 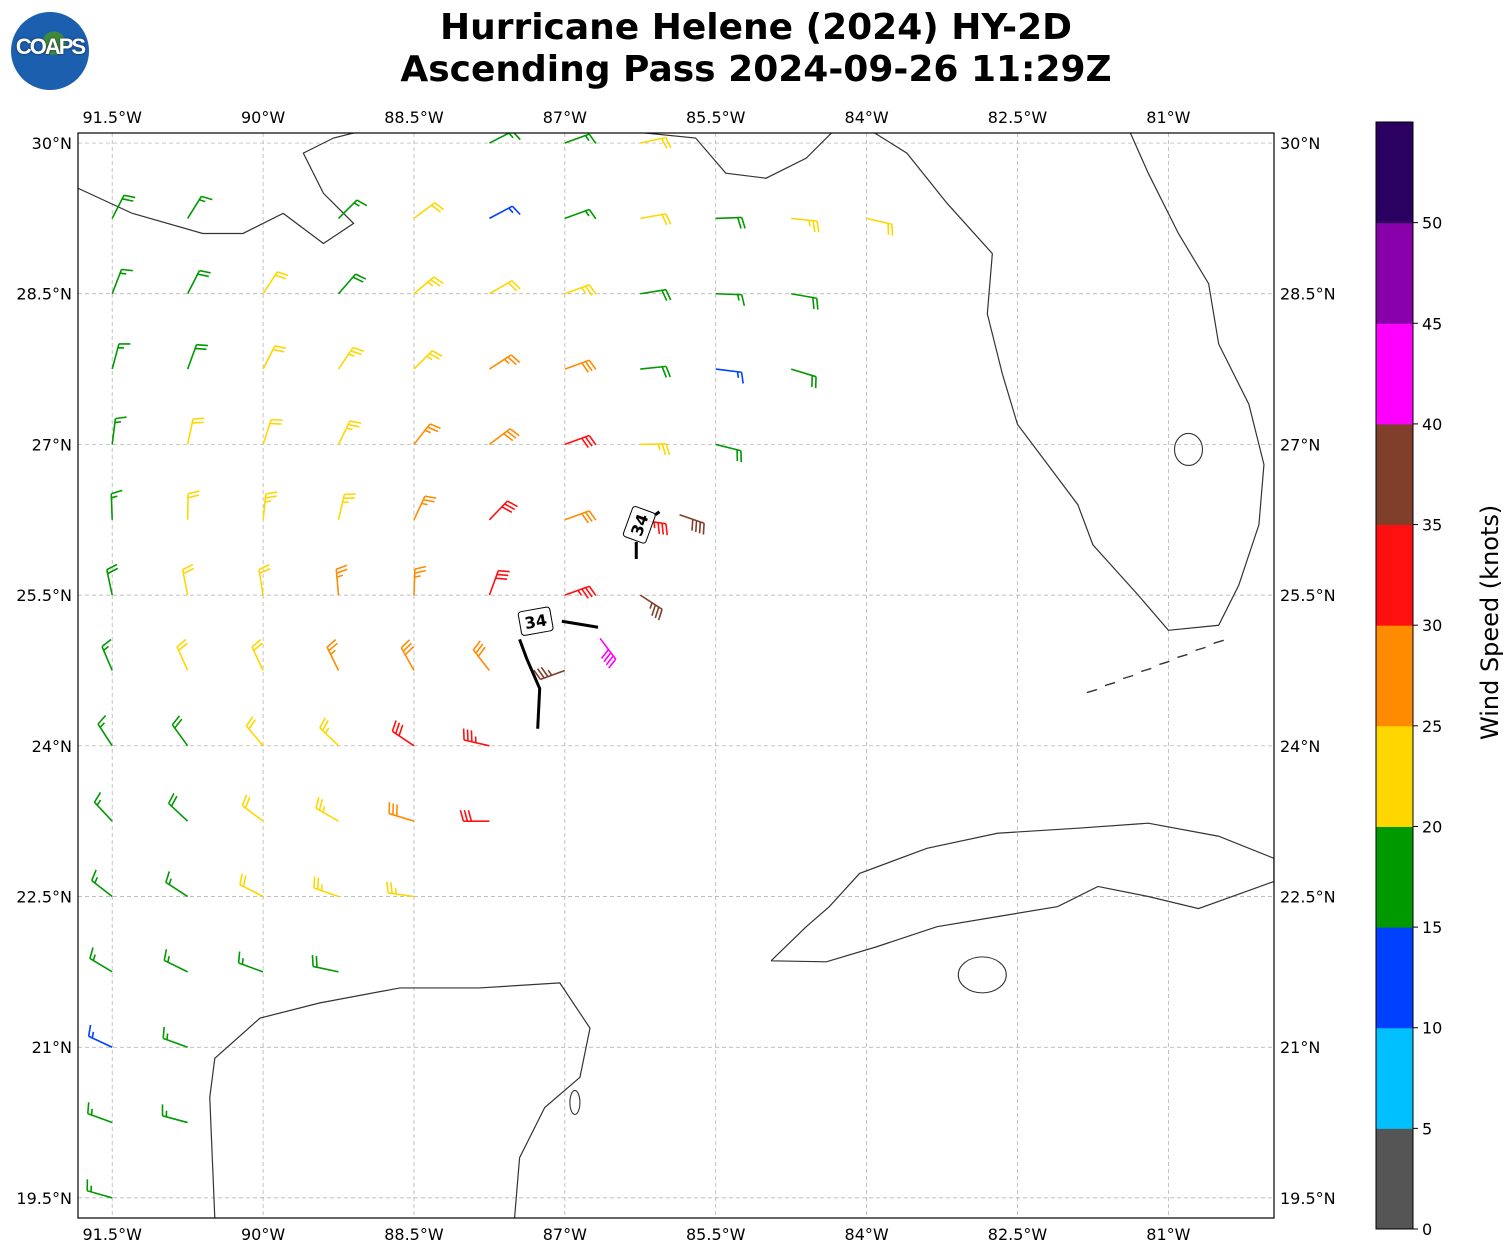 What do you see at coordinates (414, 117) in the screenshot?
I see `lon-tick-label-top: 88.5°W` at bounding box center [414, 117].